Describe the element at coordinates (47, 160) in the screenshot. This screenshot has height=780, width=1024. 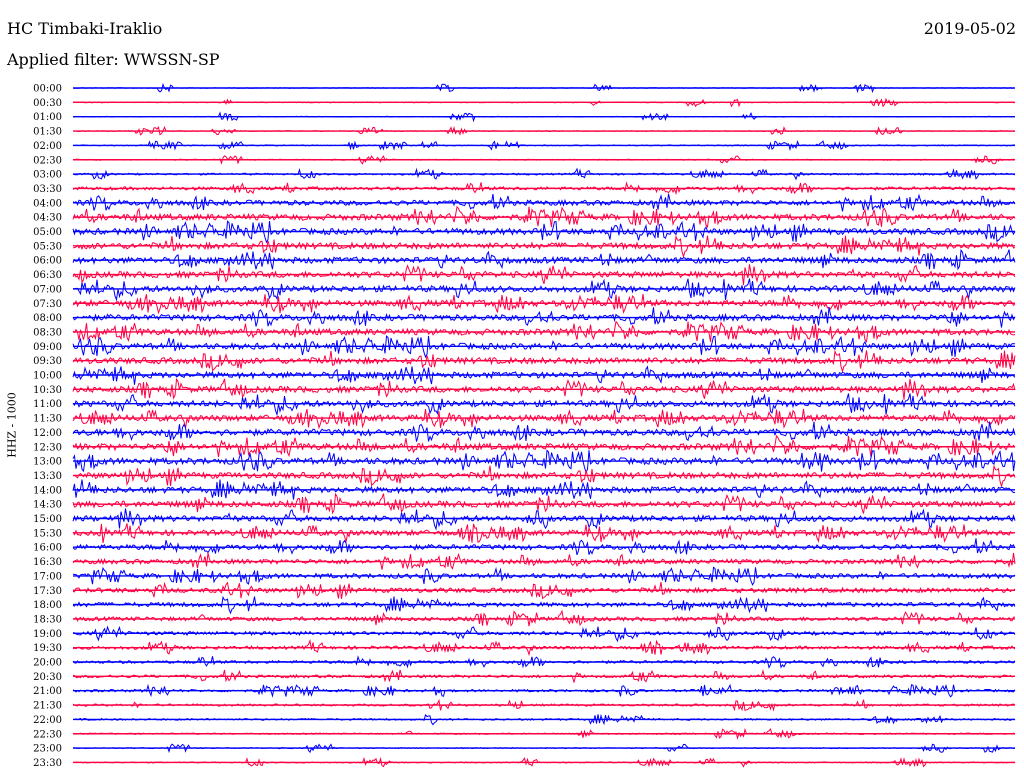
I see `time-label-0230: 02:30` at that location.